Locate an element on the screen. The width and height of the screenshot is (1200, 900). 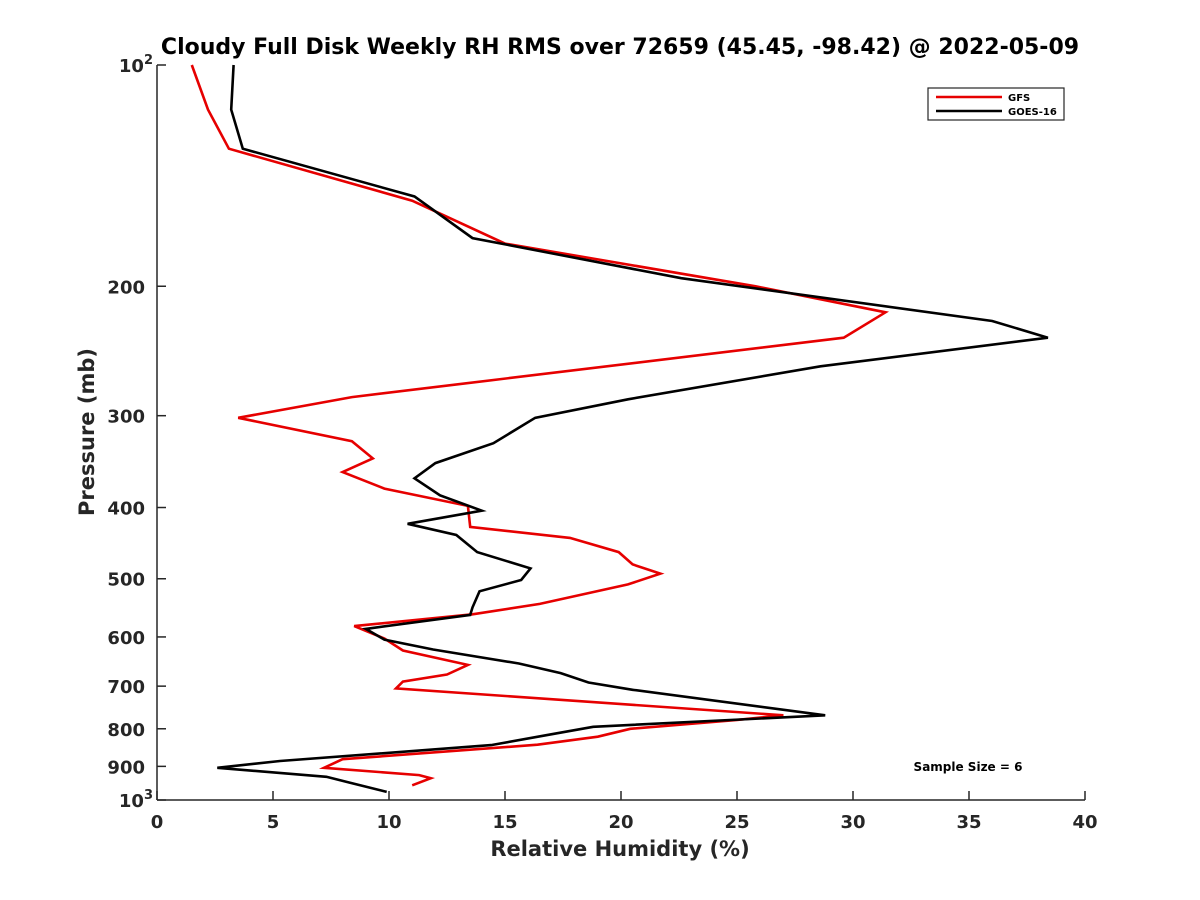
y-tick-label: 600 is located at coordinates (126, 638).